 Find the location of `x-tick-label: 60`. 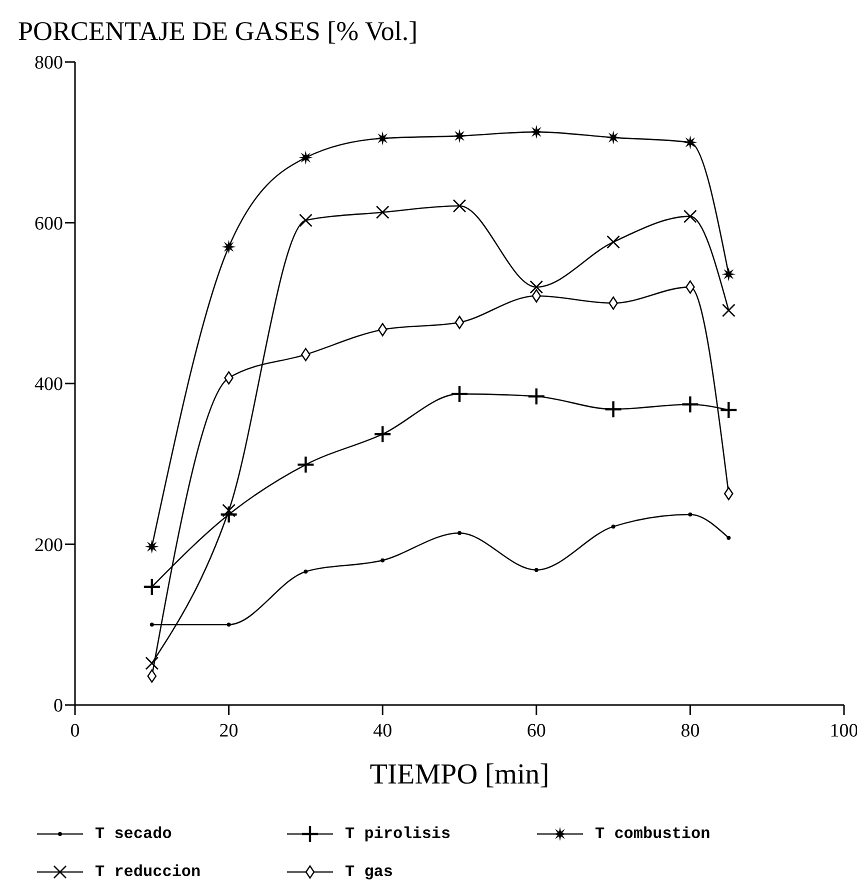

x-tick-label: 60 is located at coordinates (536, 731).